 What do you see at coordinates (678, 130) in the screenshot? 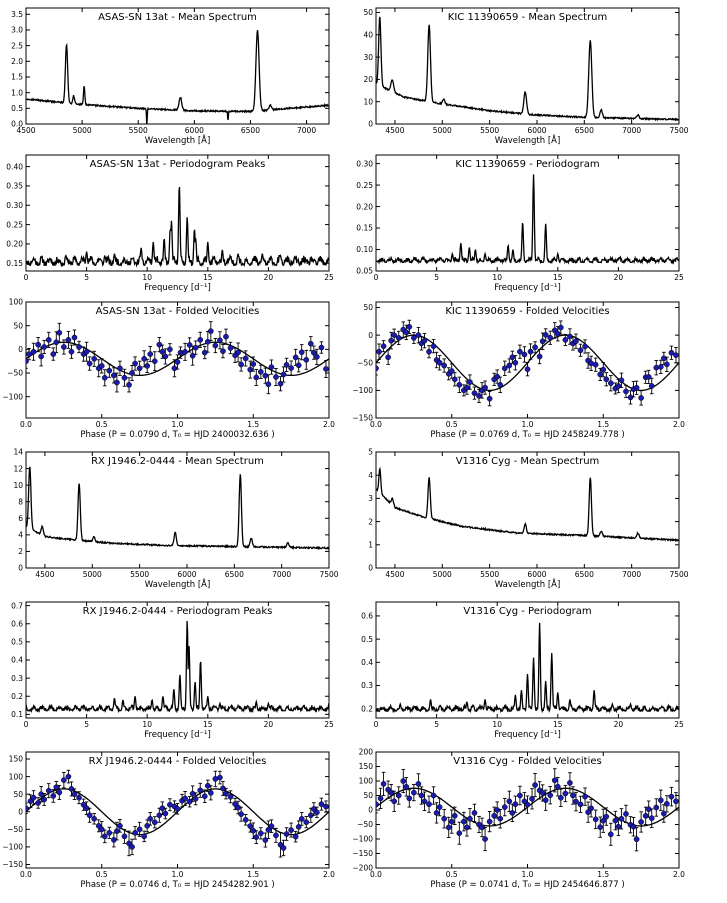
I see `x-tick-label: 7500` at bounding box center [678, 130].